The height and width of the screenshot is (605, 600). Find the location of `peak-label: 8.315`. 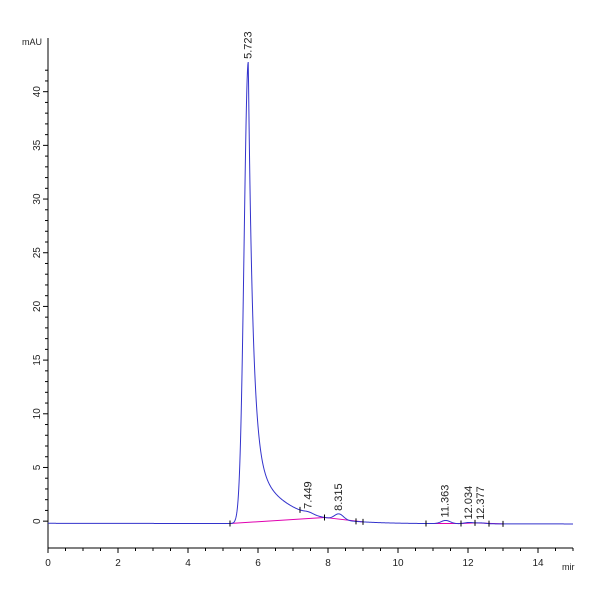

peak-label: 8.315 is located at coordinates (339, 497).